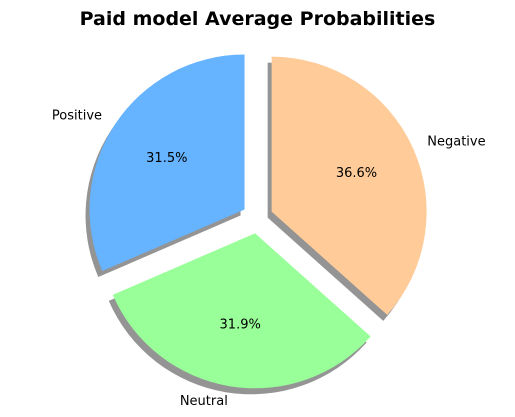 Image resolution: width=515 pixels, height=417 pixels. What do you see at coordinates (77, 115) in the screenshot?
I see `slice-label-positive: Positive` at bounding box center [77, 115].